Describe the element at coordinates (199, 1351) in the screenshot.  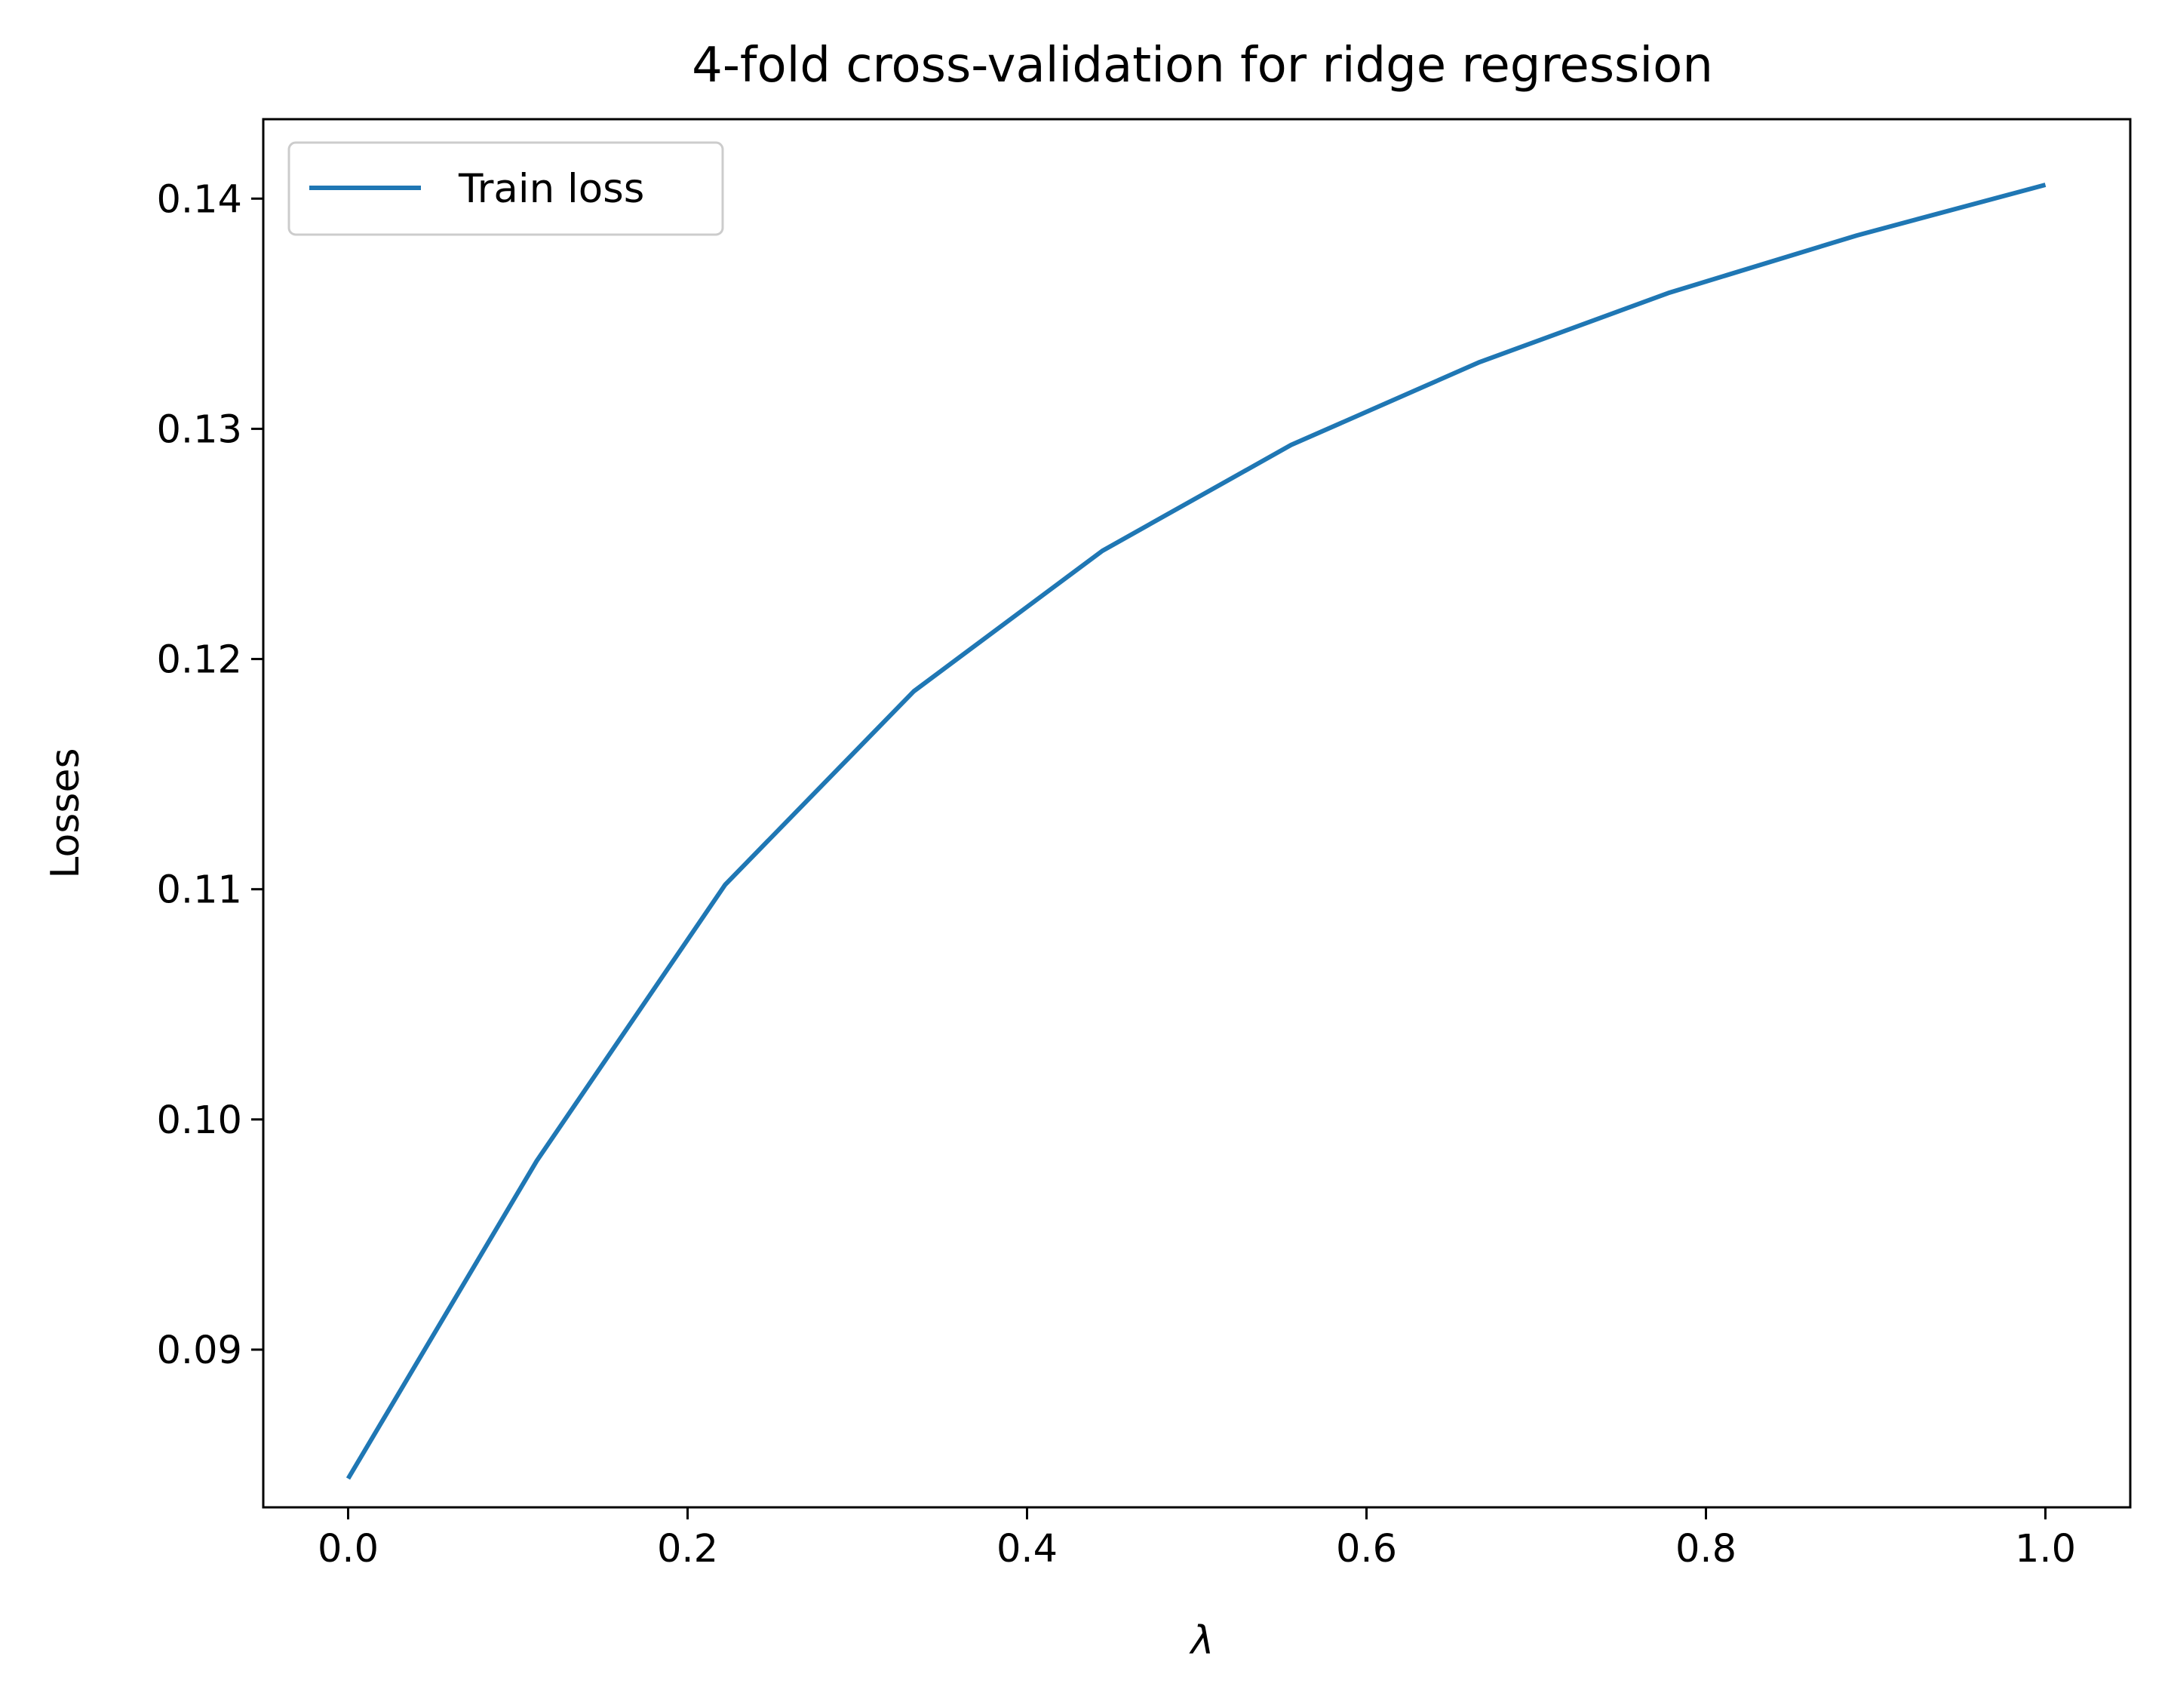
I see `y-tick-label: 0.09` at that location.